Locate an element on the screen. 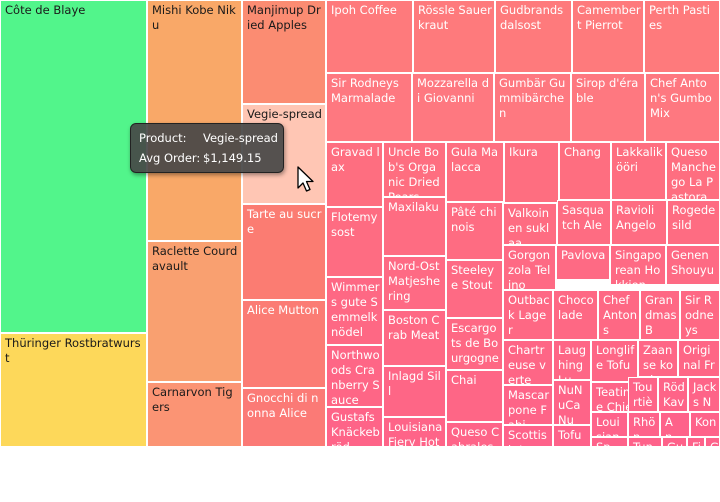 The width and height of the screenshot is (720, 502). treemap-cell-inlagd-sill: Inlagd Sill is located at coordinates (414, 391).